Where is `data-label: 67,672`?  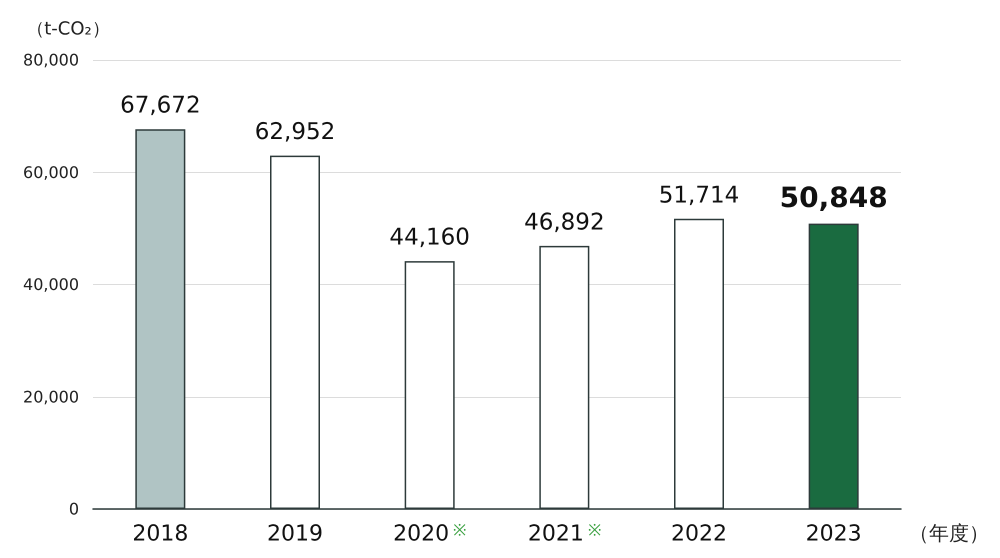 data-label: 67,672 is located at coordinates (160, 105).